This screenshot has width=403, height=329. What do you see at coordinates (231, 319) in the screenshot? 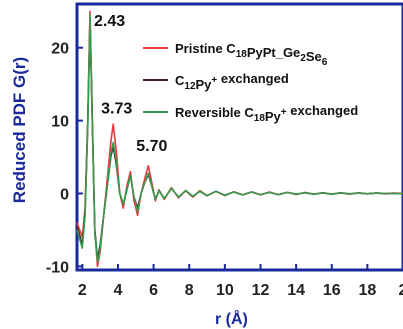
I see `x-axis-label: r (Å)` at bounding box center [231, 319].